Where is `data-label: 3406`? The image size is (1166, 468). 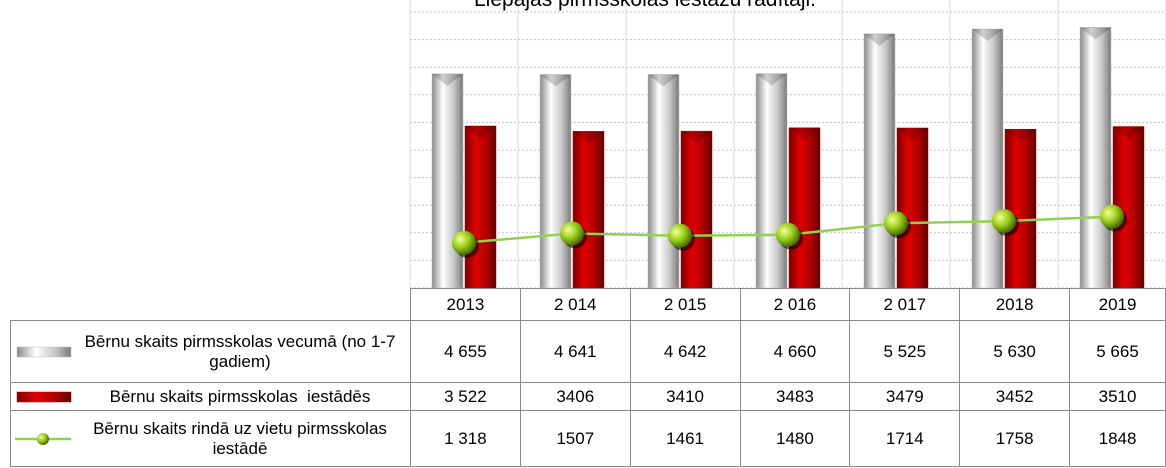
data-label: 3406 is located at coordinates (575, 396).